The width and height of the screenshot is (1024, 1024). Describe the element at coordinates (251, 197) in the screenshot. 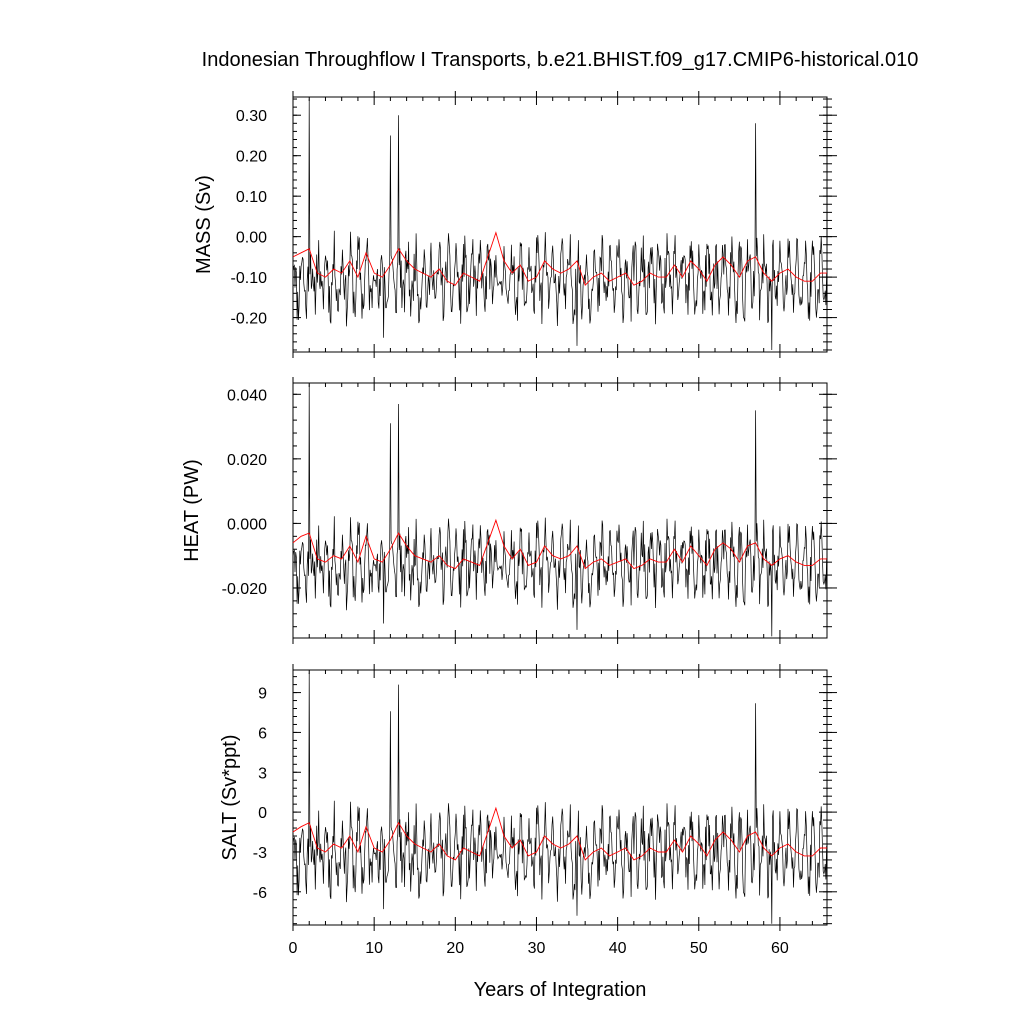

I see `y-tick-label: 0.10` at that location.